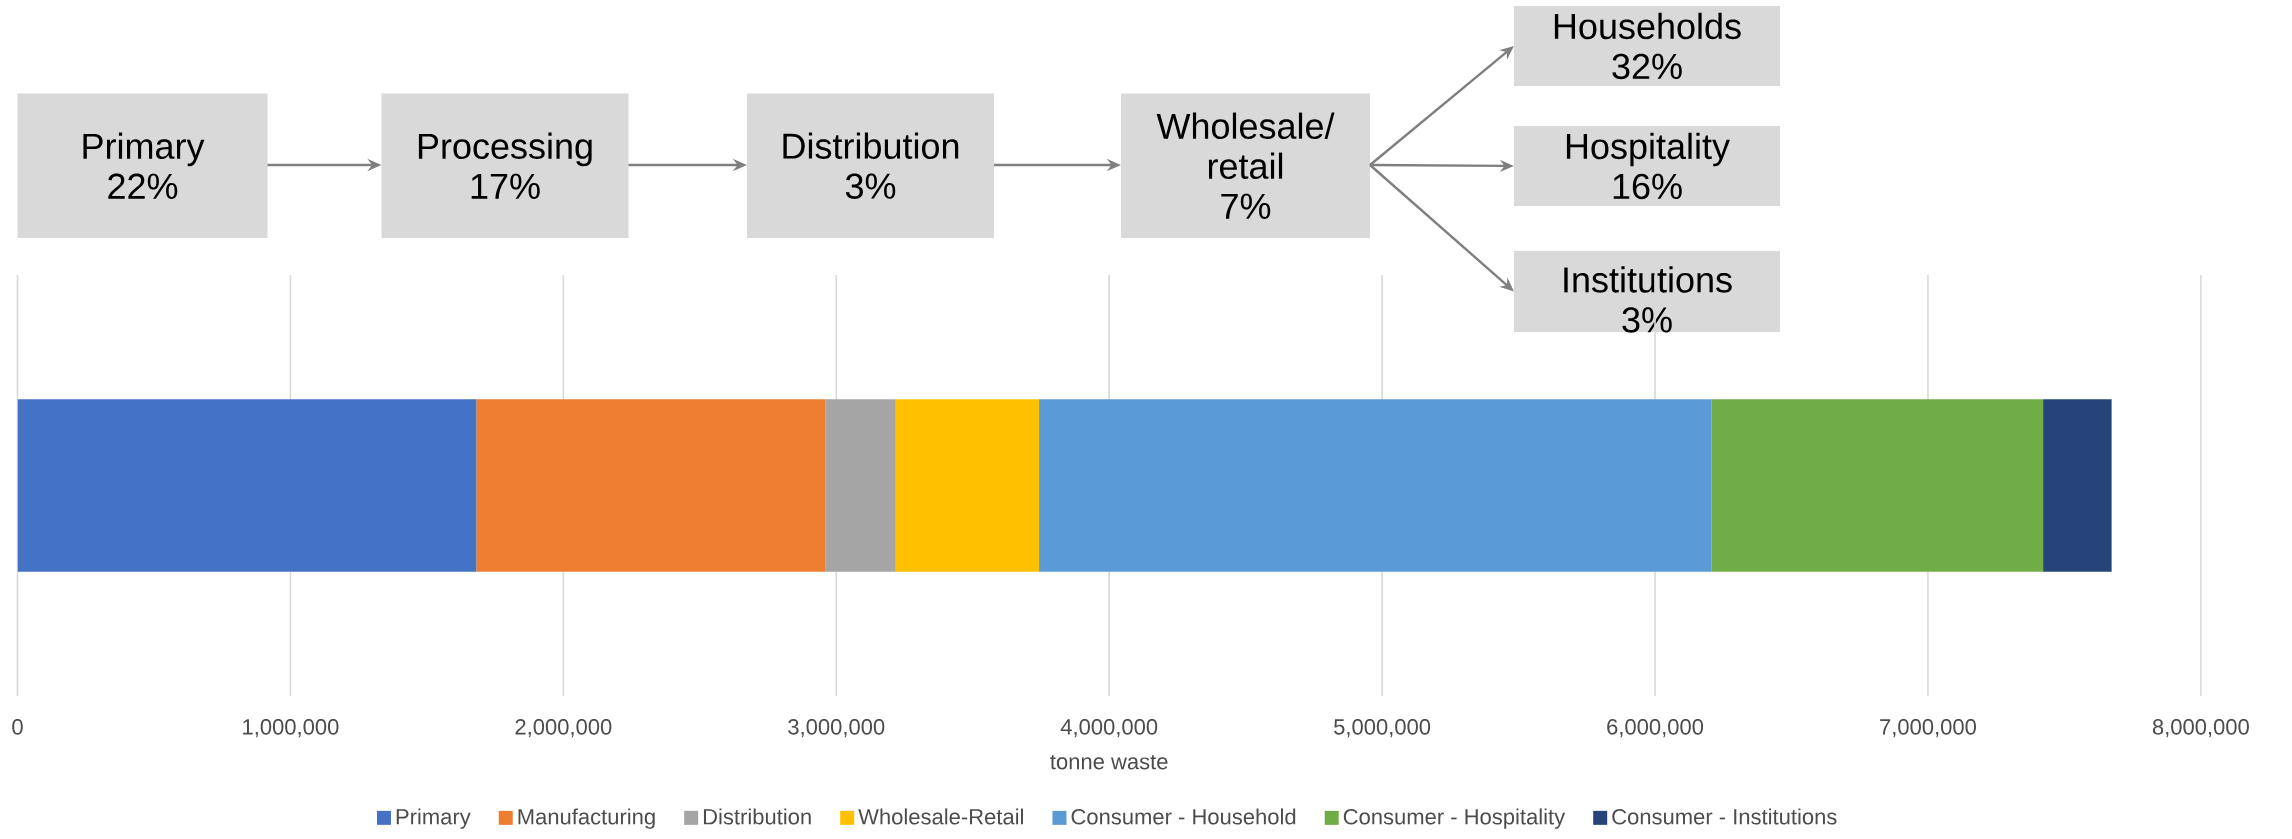 The width and height of the screenshot is (2292, 839). I want to click on annotation: Institutions, so click(1648, 279).